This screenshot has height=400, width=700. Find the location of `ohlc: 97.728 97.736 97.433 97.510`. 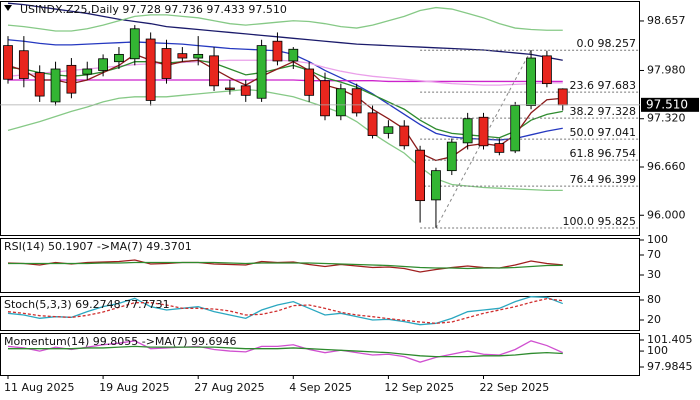

ohlc: 97.728 97.736 97.433 97.510 is located at coordinates (204, 9).